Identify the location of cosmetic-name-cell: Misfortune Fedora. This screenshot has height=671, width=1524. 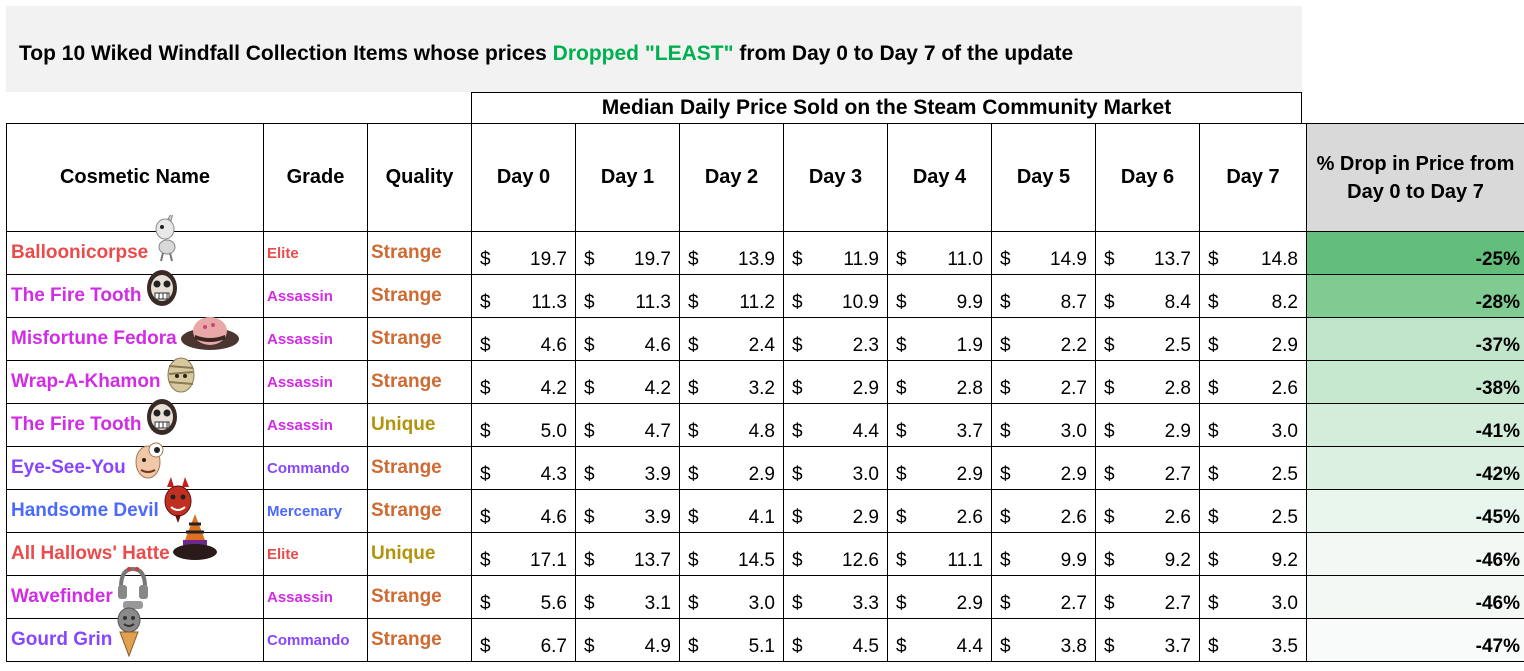
(135, 339).